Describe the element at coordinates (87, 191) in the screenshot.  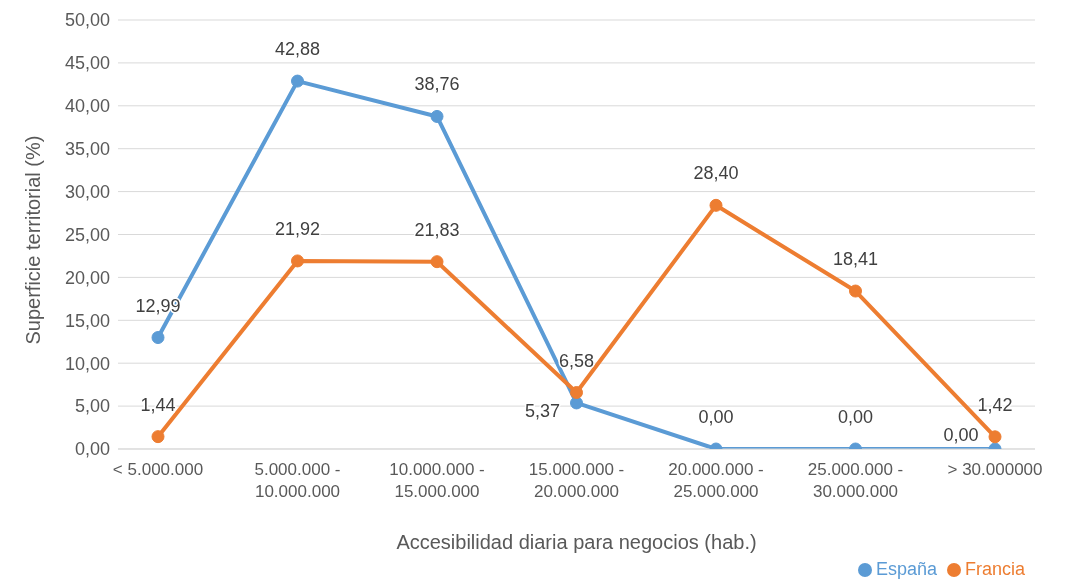
I see `y-tick-label: 30,00` at that location.